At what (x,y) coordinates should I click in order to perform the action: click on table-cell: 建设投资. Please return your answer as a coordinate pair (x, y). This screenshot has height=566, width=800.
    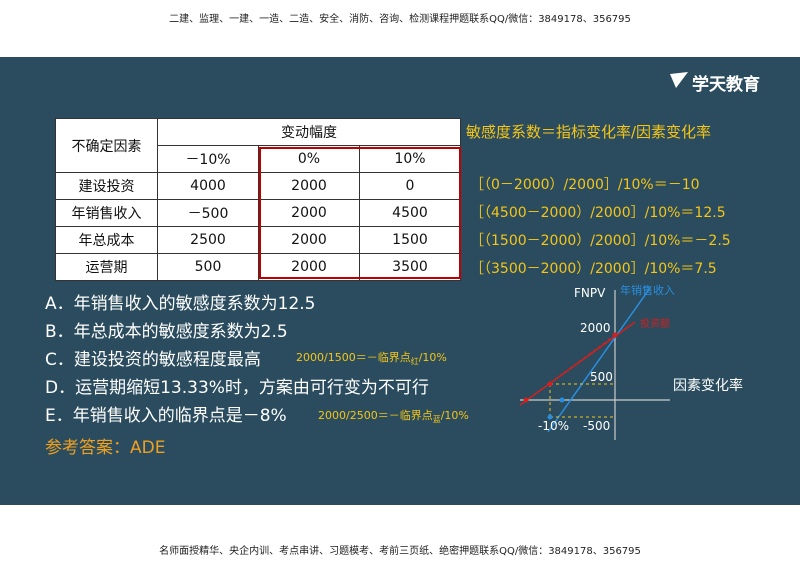
    Looking at the image, I should click on (106, 186).